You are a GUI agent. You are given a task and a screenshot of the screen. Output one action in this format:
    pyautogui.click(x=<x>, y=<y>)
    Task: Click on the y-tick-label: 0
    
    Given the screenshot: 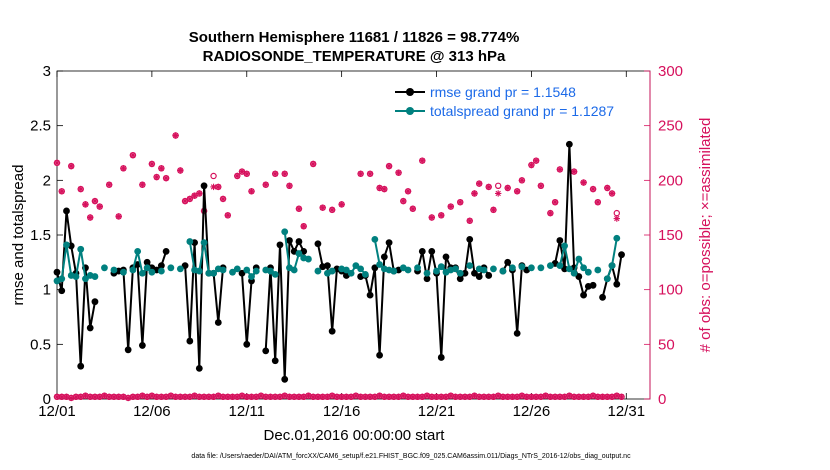 What is the action you would take?
    pyautogui.click(x=47, y=399)
    